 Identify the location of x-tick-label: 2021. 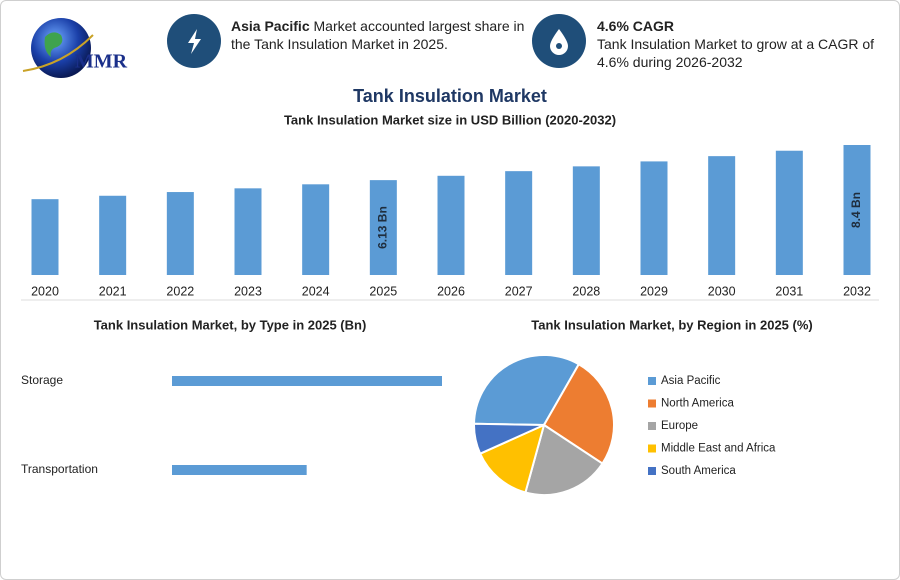
(113, 291).